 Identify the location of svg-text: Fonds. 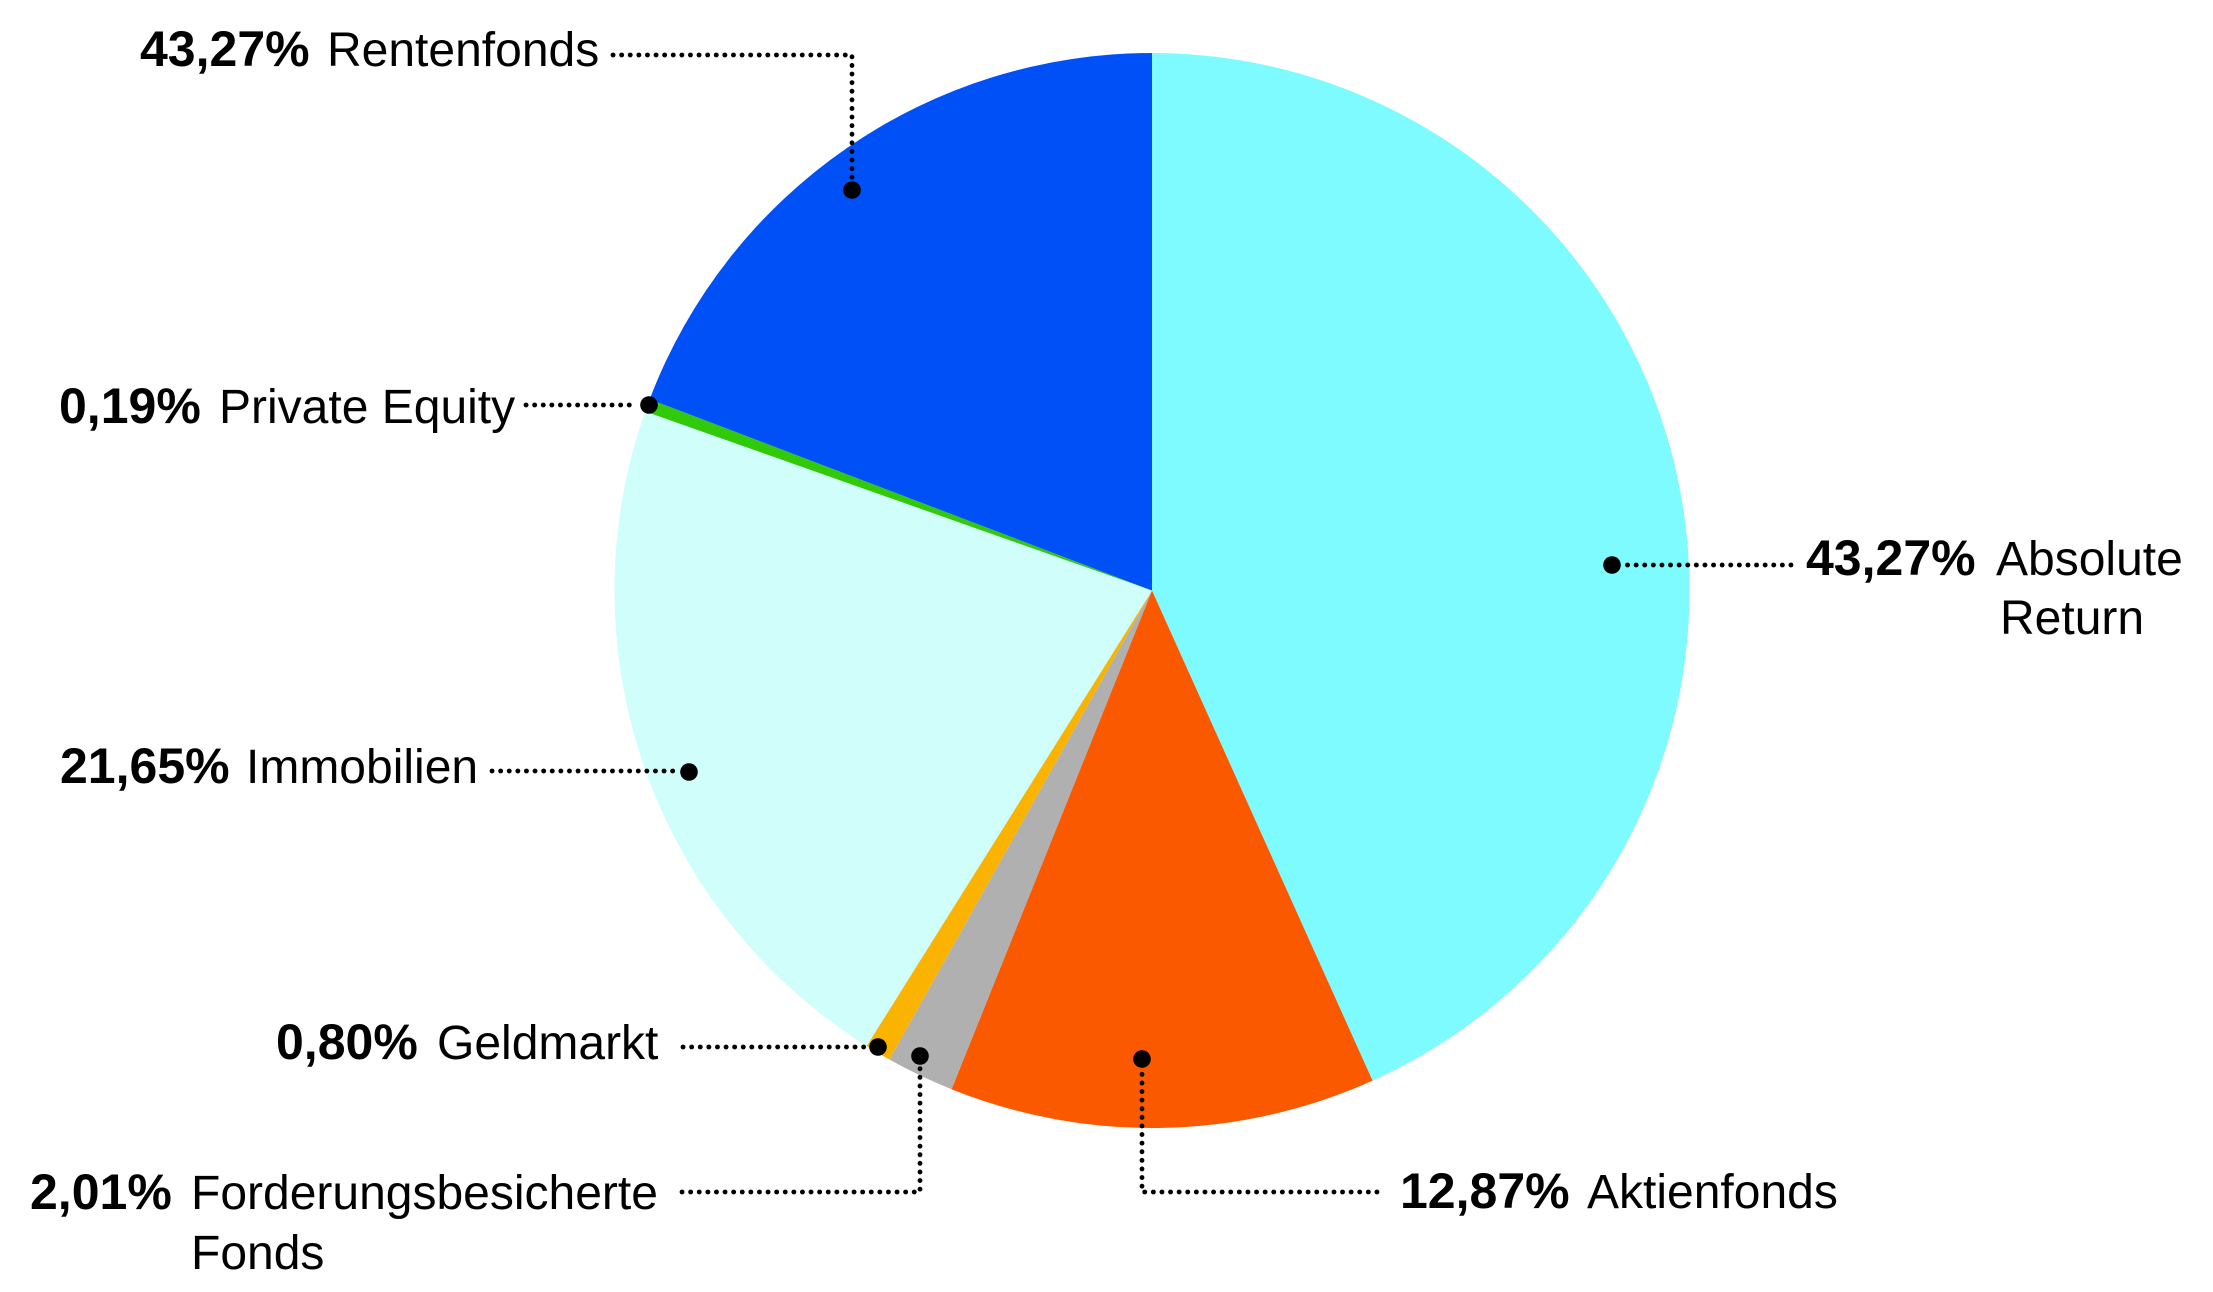
(257, 1253).